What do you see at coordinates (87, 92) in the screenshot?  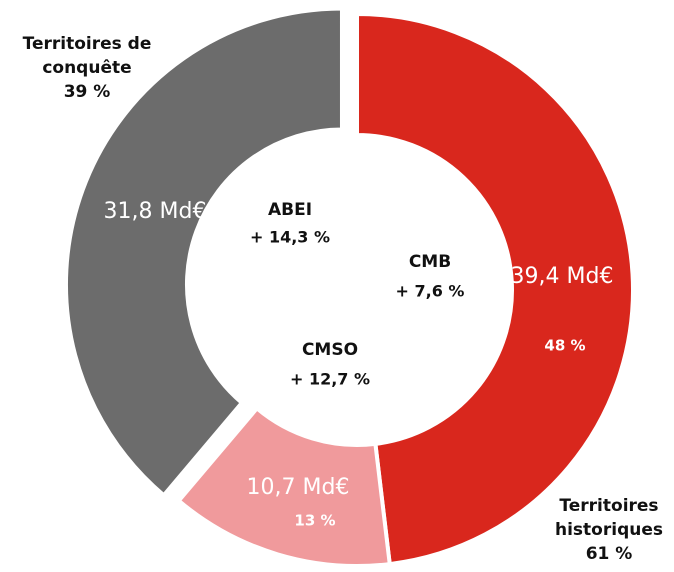 I see `group-share: 39 %` at bounding box center [87, 92].